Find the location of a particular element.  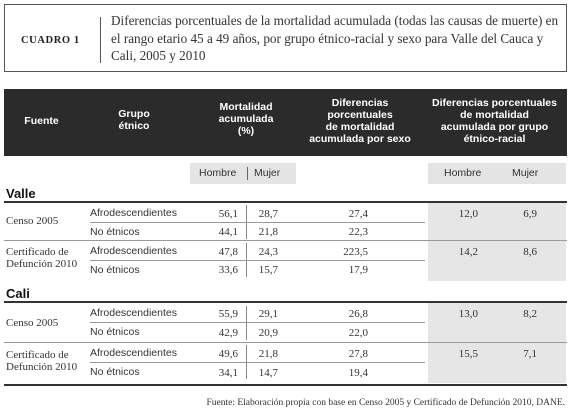

etn-mujer: 6,9 is located at coordinates (530, 214).